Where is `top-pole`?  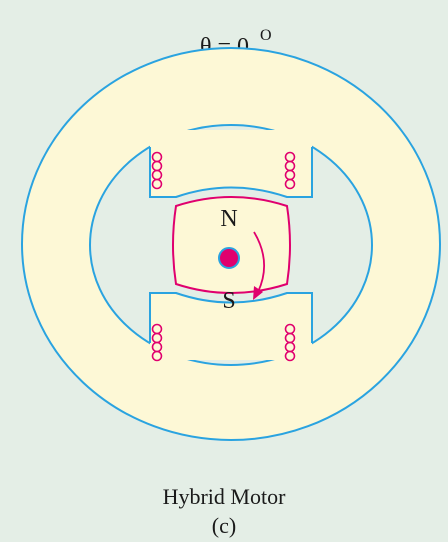 top-pole is located at coordinates (231, 163).